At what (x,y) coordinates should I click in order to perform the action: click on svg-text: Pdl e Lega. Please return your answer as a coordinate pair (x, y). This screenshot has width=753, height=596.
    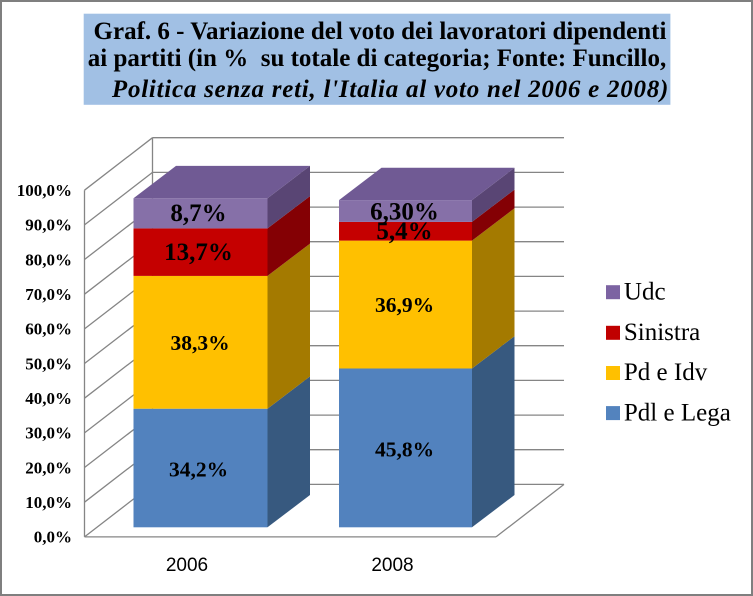
    Looking at the image, I should click on (677, 412).